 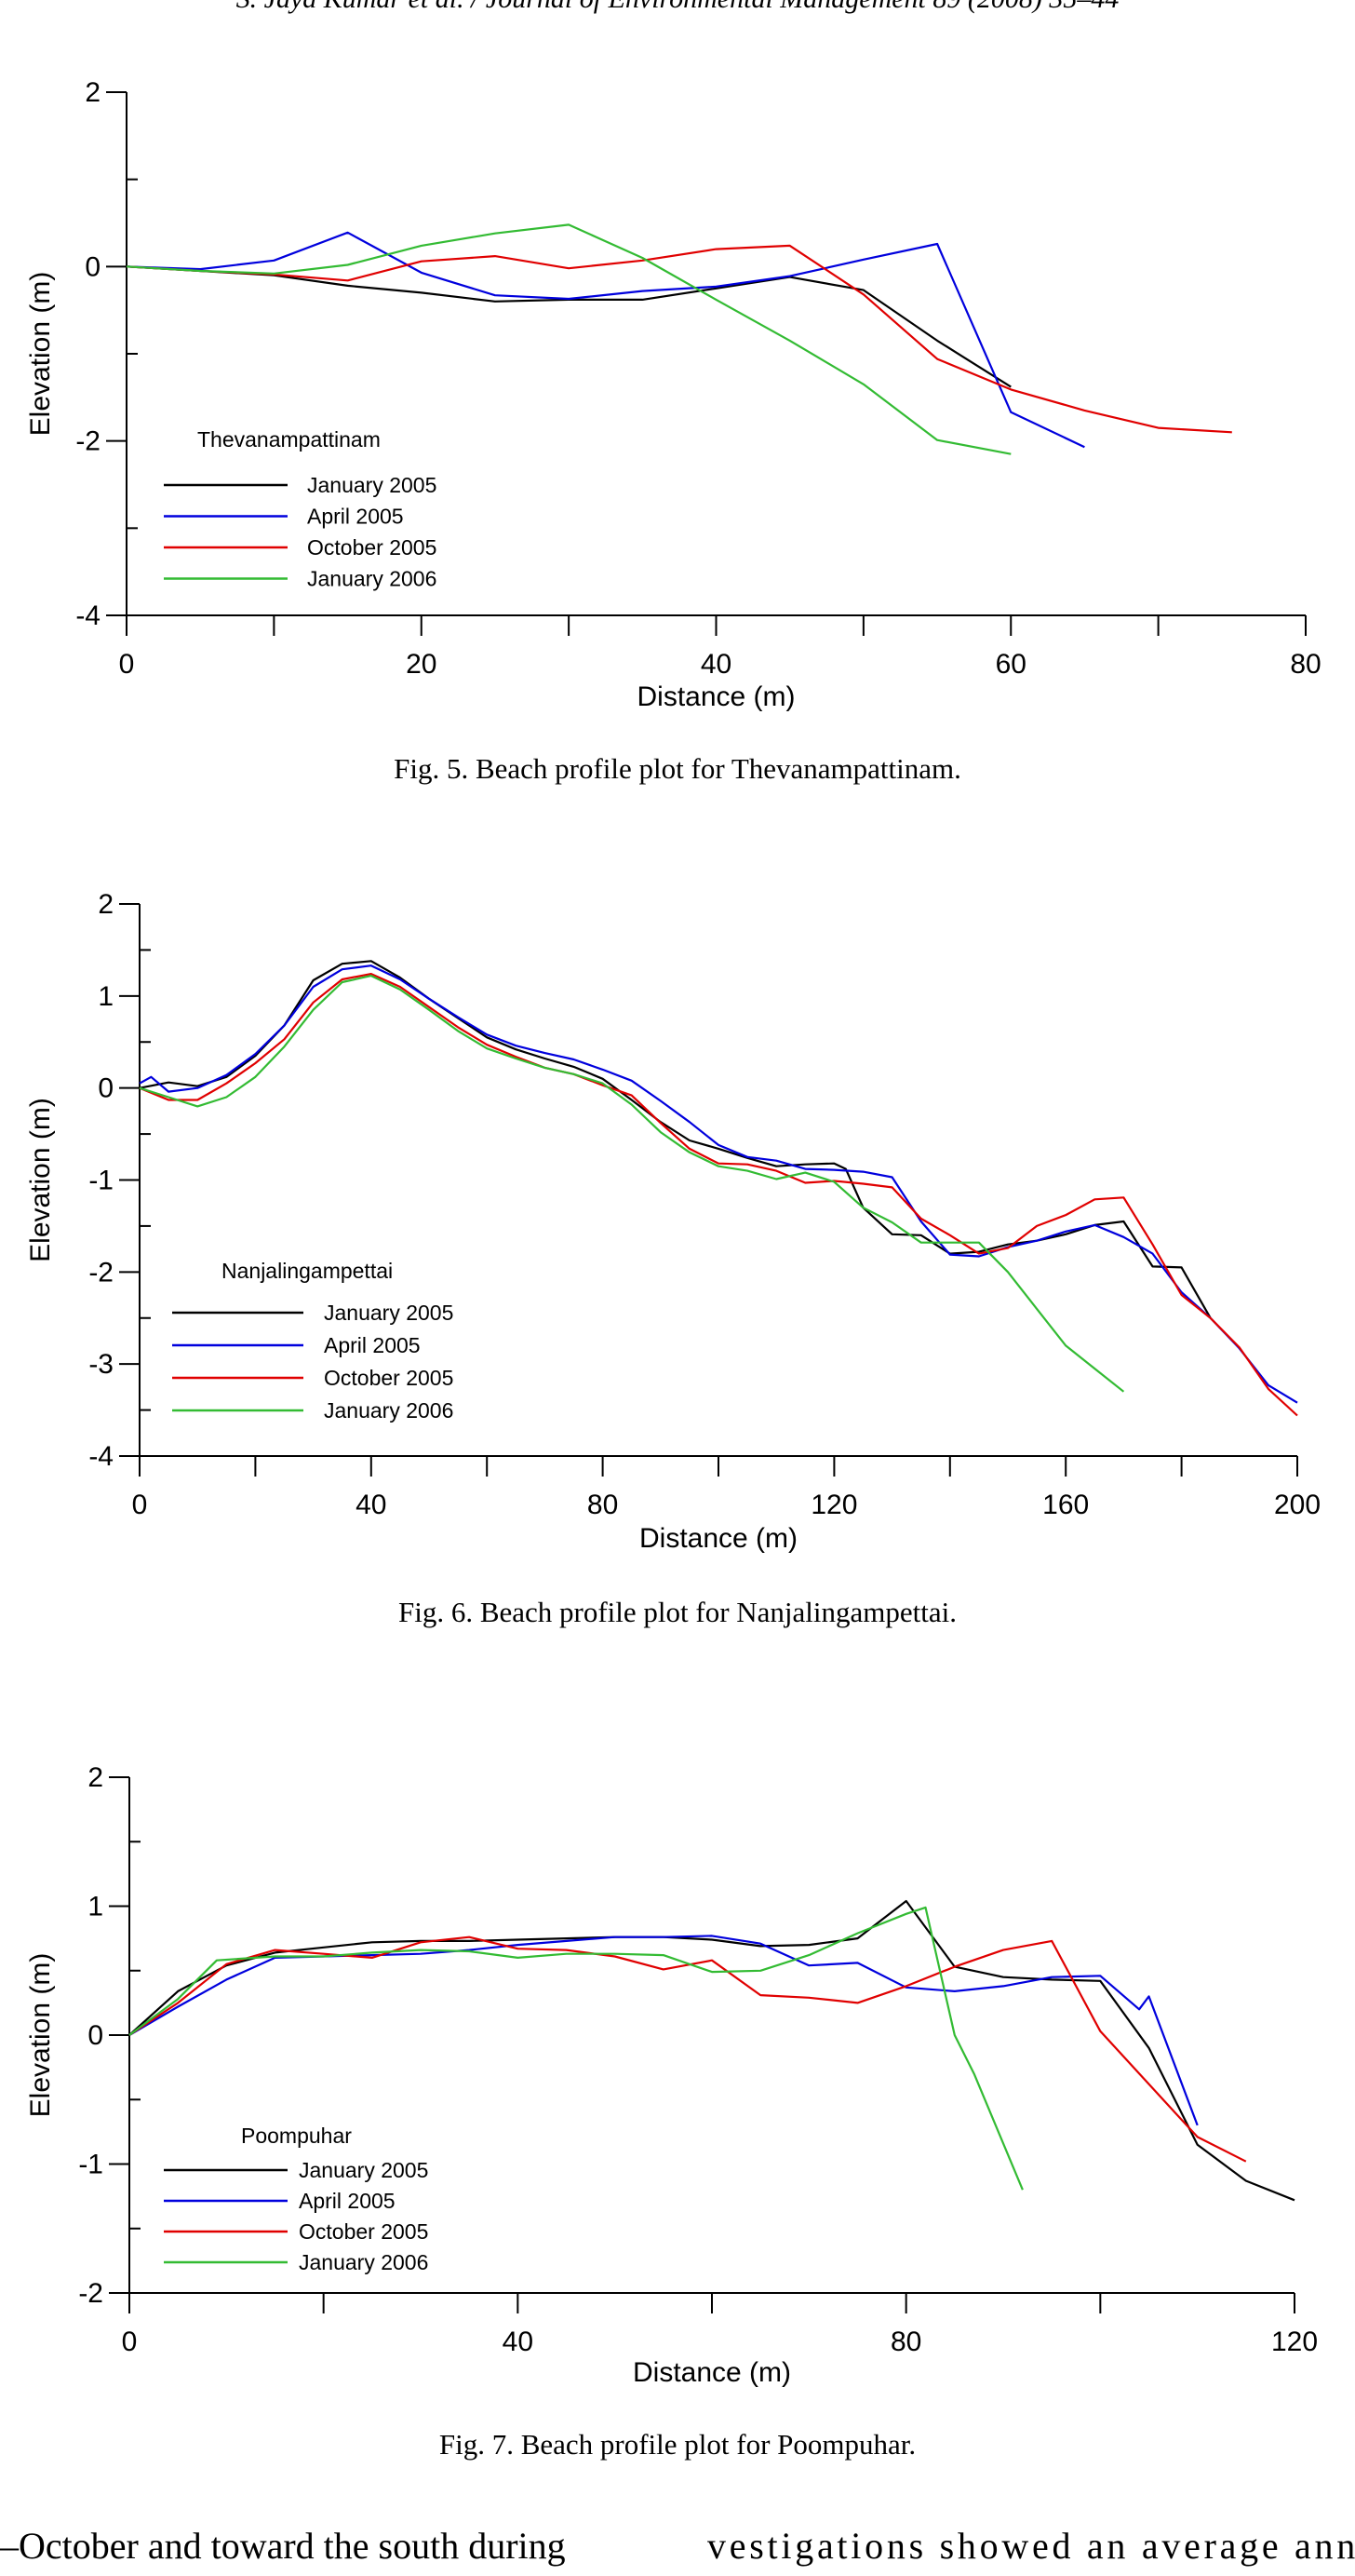 What do you see at coordinates (421, 664) in the screenshot?
I see `x-tick-label: 20` at bounding box center [421, 664].